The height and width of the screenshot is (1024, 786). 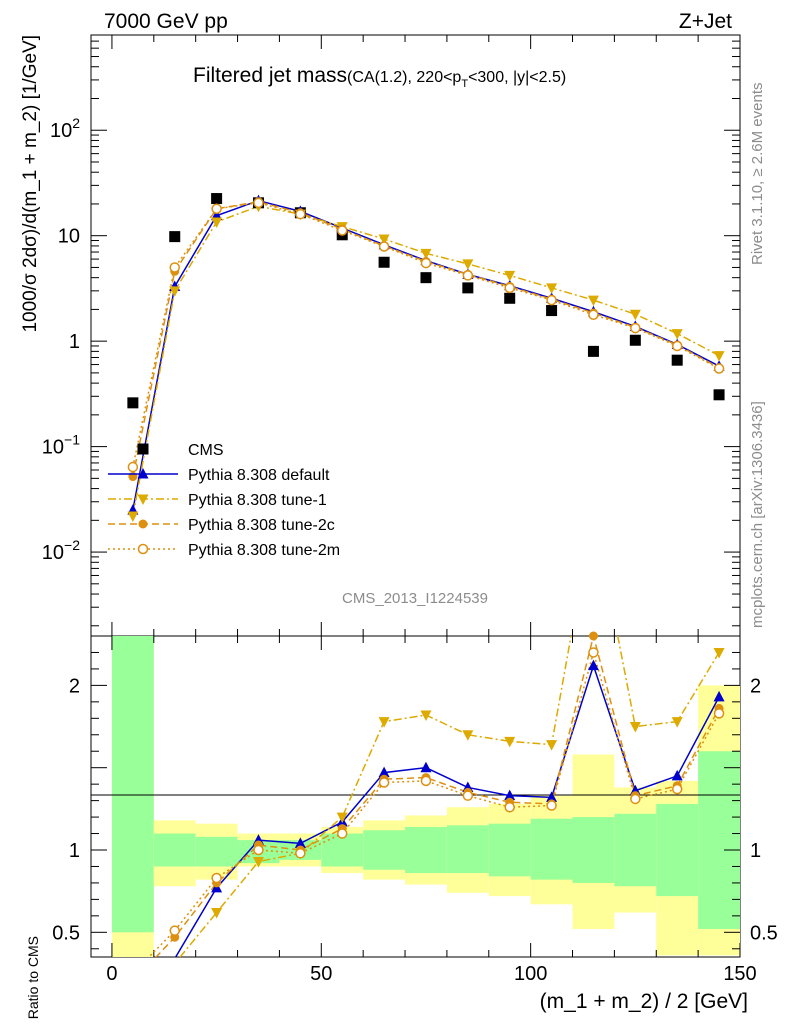 I want to click on y-tick-label: 10², so click(x=65, y=128).